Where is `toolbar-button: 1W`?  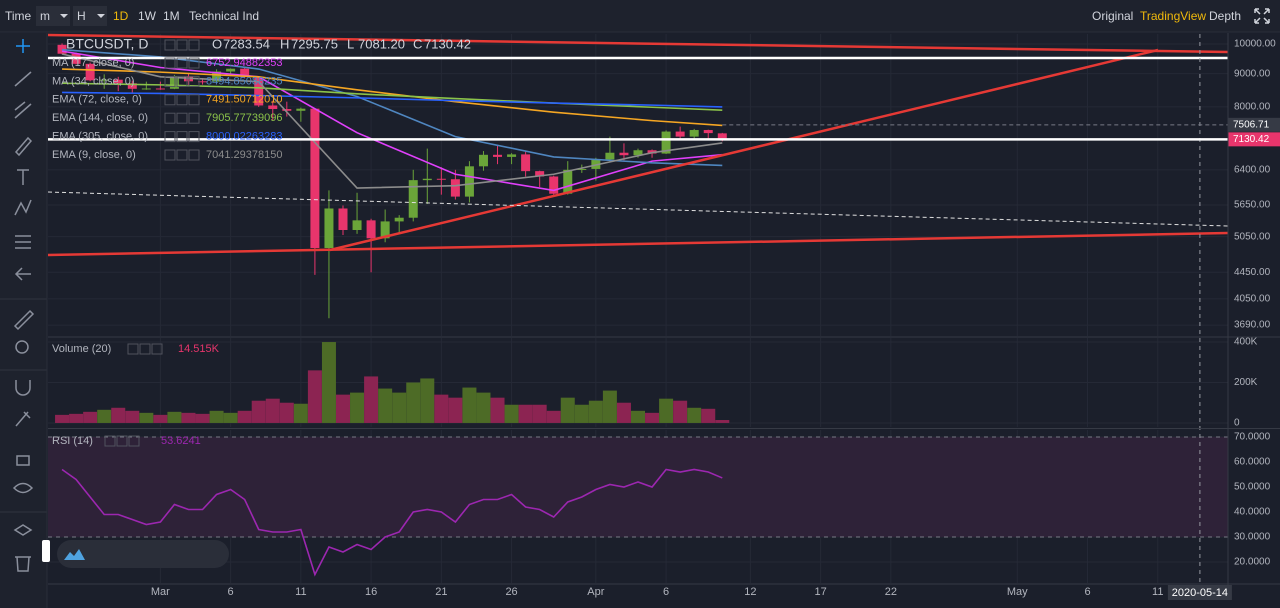
toolbar-button: 1W is located at coordinates (147, 16).